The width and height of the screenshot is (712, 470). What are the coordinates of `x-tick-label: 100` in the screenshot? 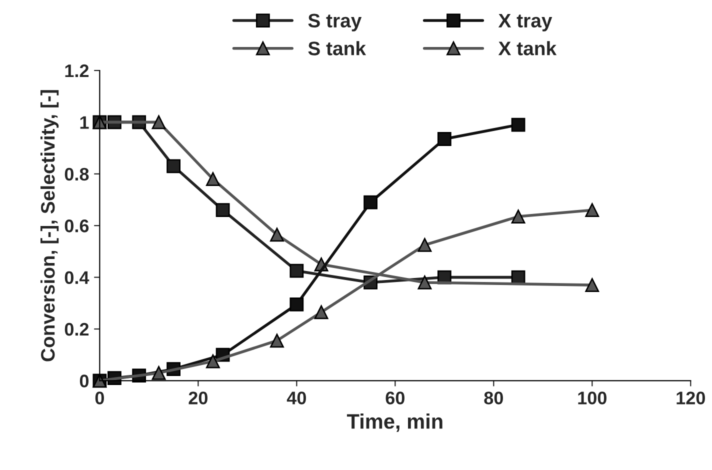 It's located at (592, 398).